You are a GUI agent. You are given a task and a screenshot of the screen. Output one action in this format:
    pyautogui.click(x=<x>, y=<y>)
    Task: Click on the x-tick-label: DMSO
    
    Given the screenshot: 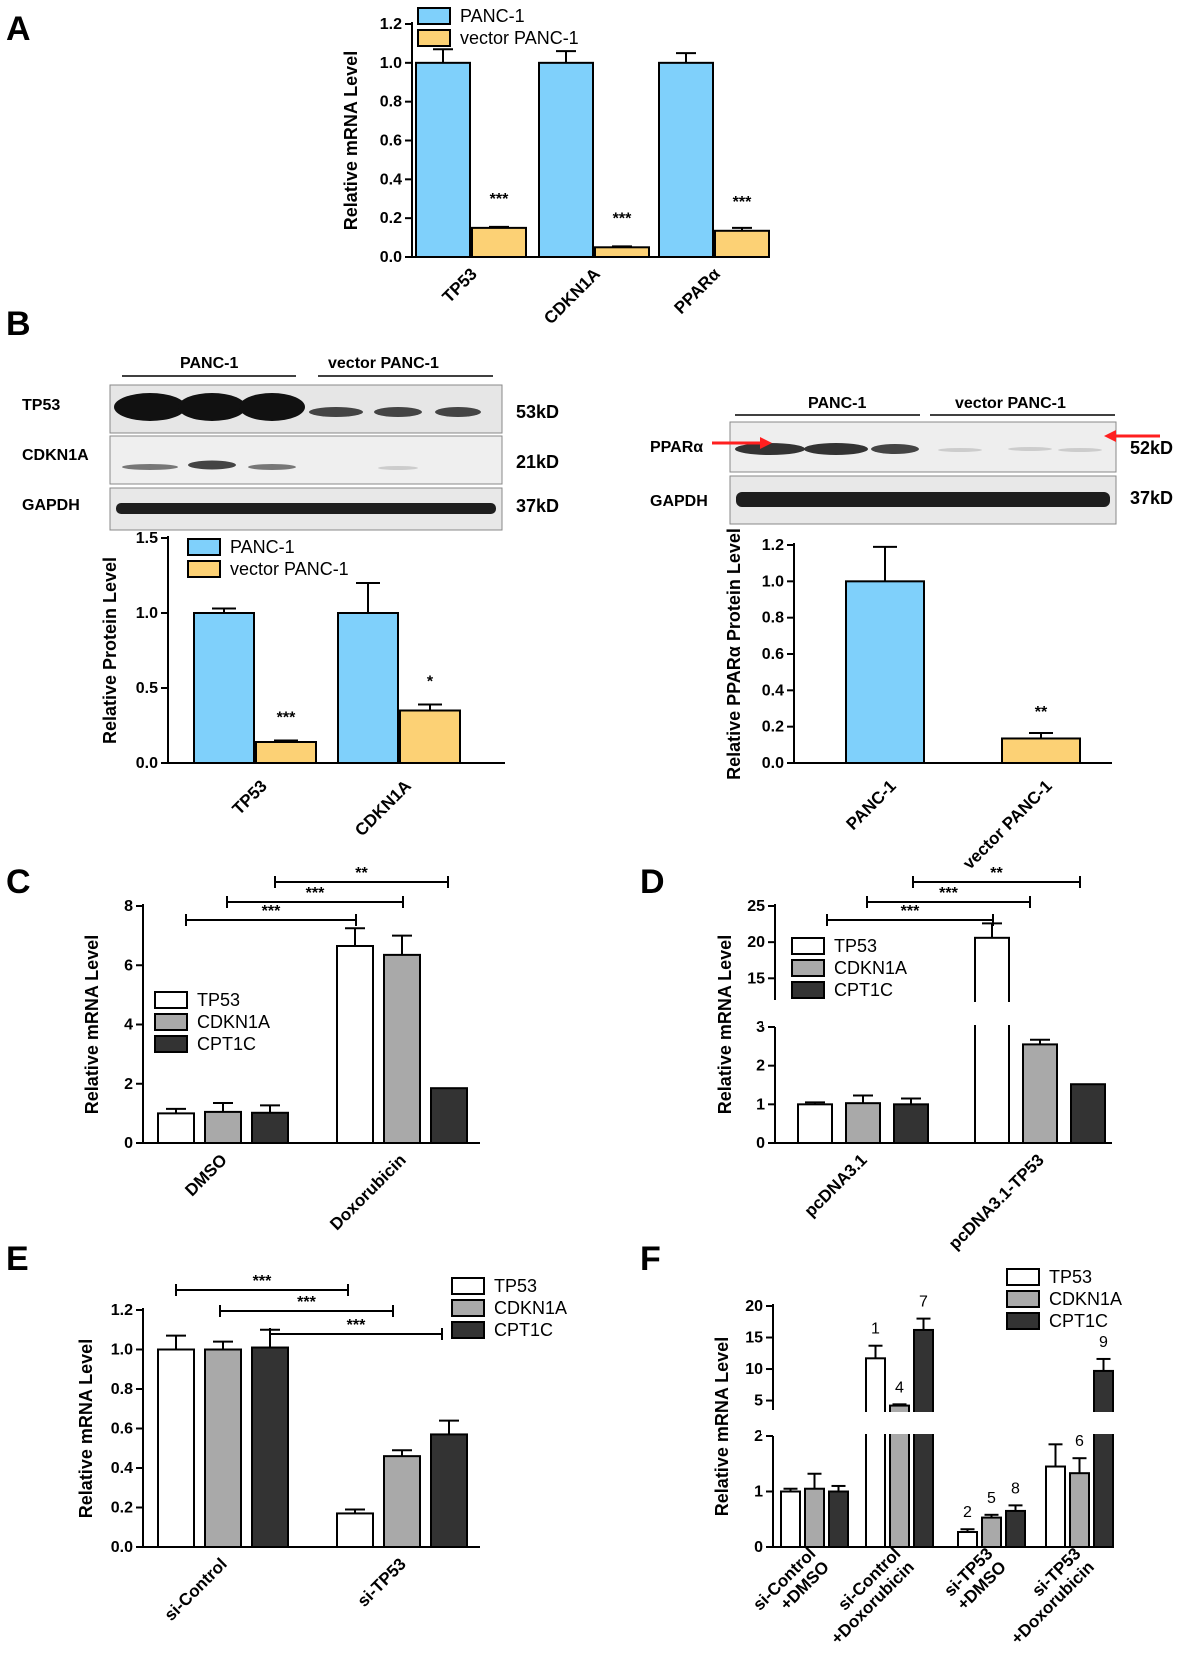 What is the action you would take?
    pyautogui.click(x=205, y=1174)
    